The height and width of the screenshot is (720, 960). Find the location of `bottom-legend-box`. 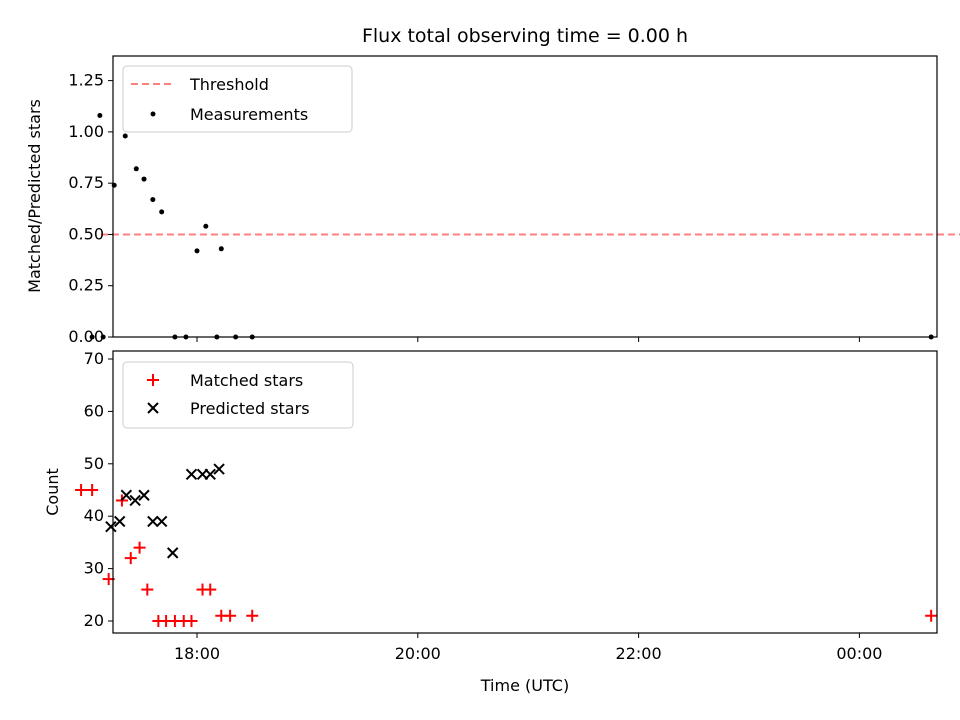

bottom-legend-box is located at coordinates (238, 395).